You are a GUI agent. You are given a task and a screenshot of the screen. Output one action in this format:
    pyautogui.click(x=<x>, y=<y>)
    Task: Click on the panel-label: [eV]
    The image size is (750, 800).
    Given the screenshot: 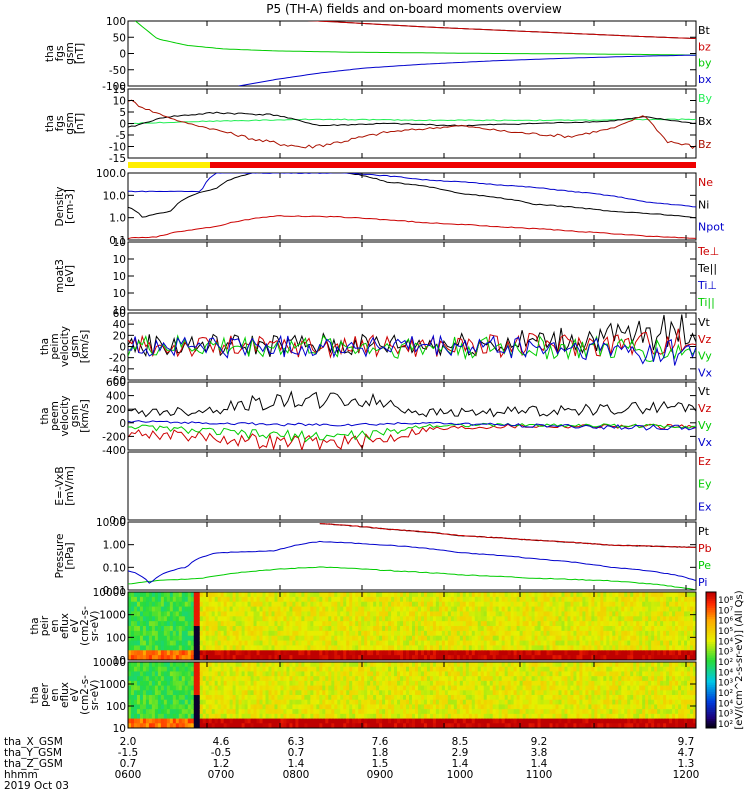 What is the action you would take?
    pyautogui.click(x=70, y=276)
    